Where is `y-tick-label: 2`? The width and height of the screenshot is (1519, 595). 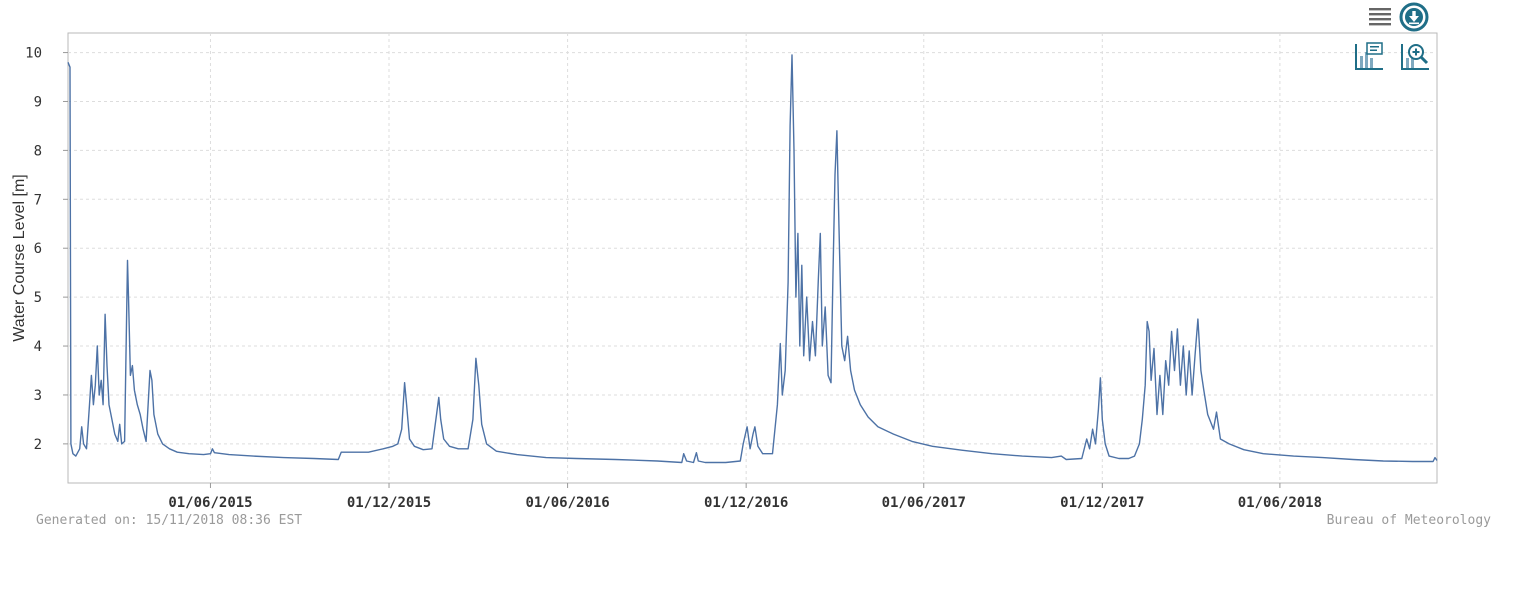
y-tick-label: 2 is located at coordinates (38, 445).